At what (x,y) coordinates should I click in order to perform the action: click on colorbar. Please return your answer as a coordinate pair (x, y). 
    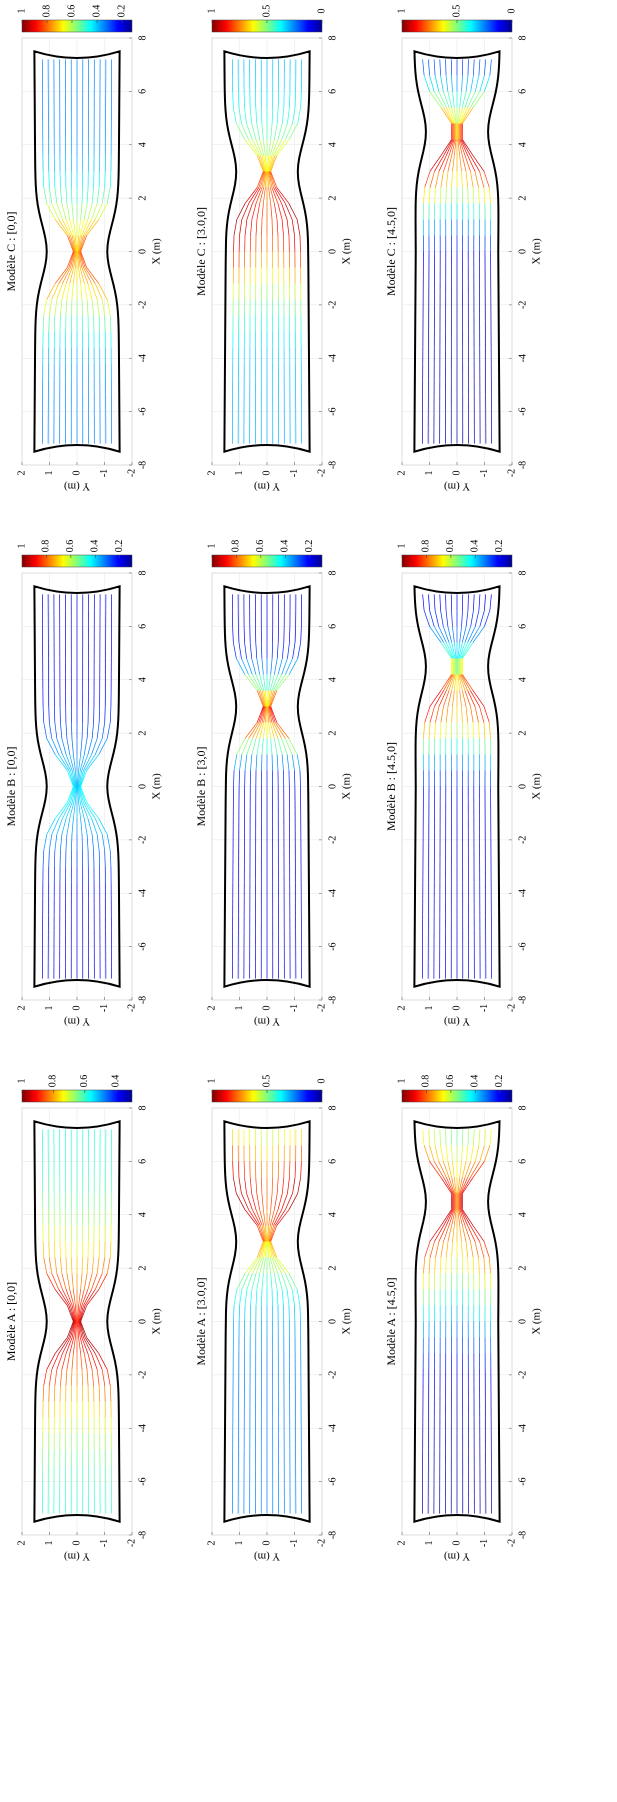
    Looking at the image, I should click on (77, 561).